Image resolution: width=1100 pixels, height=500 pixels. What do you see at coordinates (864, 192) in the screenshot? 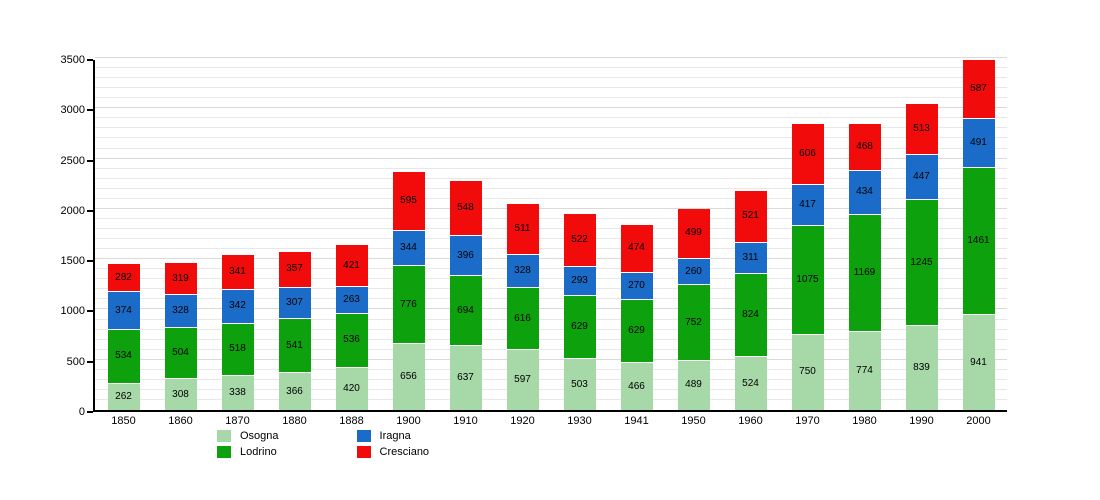
I see `bar-value-label: 434` at bounding box center [864, 192].